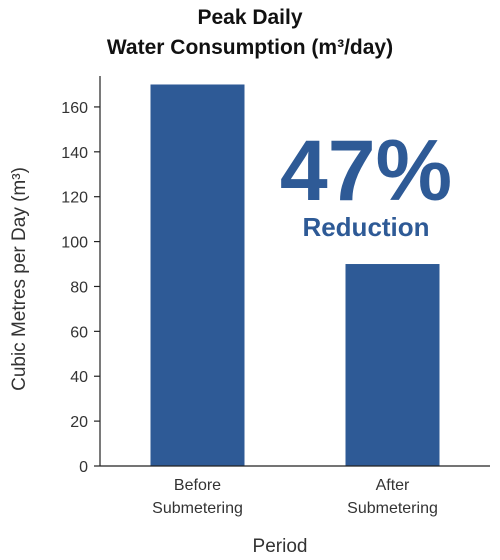 The height and width of the screenshot is (560, 500). What do you see at coordinates (79, 377) in the screenshot?
I see `y-tick-label-40: 40` at bounding box center [79, 377].